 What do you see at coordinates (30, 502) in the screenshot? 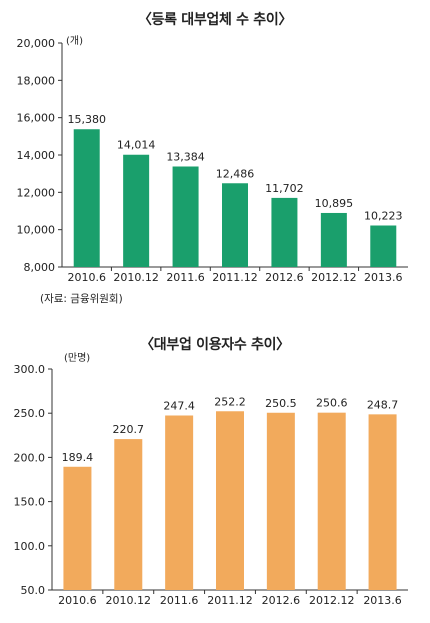
I see `y-tick-label: 150.0` at bounding box center [30, 502].